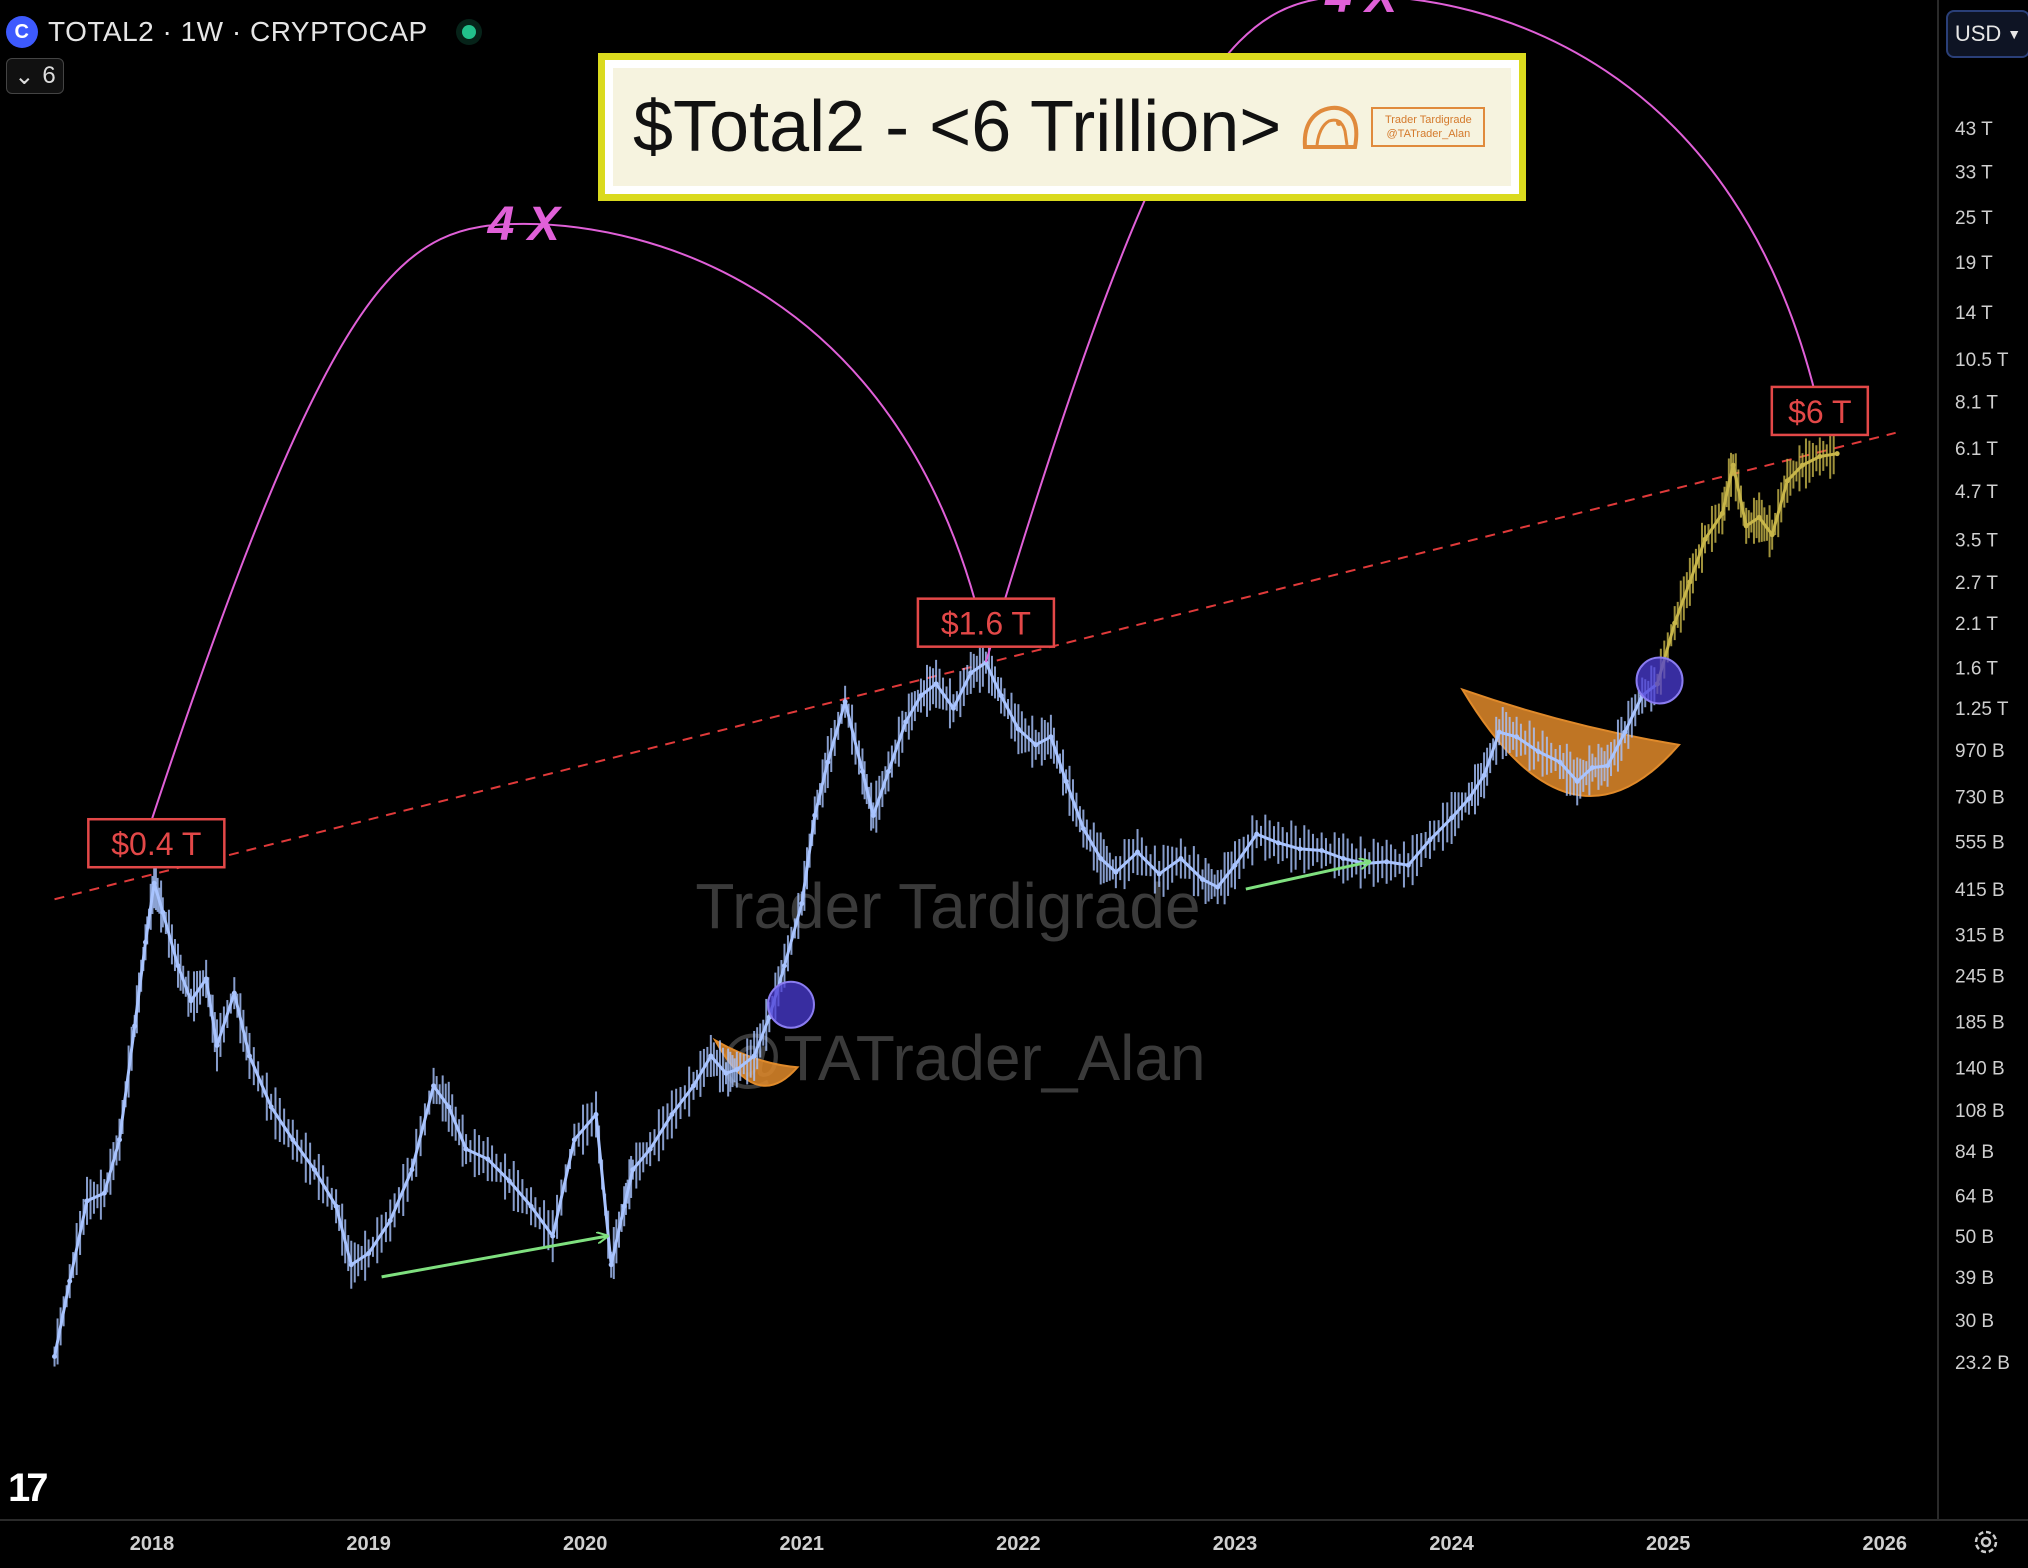  What do you see at coordinates (1976, 669) in the screenshot?
I see `y-tick-label: 1.6 T` at bounding box center [1976, 669].